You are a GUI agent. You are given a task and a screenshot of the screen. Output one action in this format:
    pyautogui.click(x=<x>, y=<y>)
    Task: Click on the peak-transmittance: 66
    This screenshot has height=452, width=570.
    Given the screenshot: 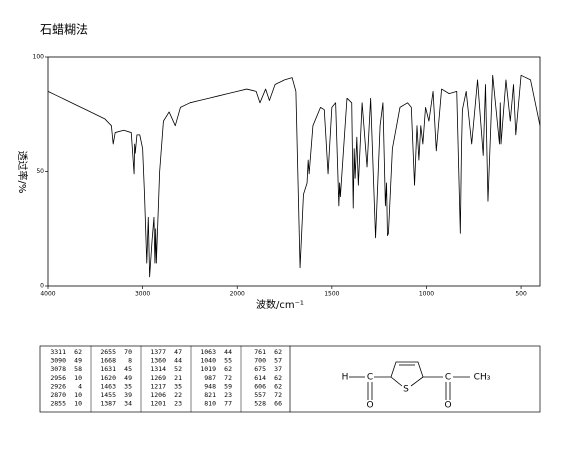 What is the action you would take?
    pyautogui.click(x=278, y=404)
    